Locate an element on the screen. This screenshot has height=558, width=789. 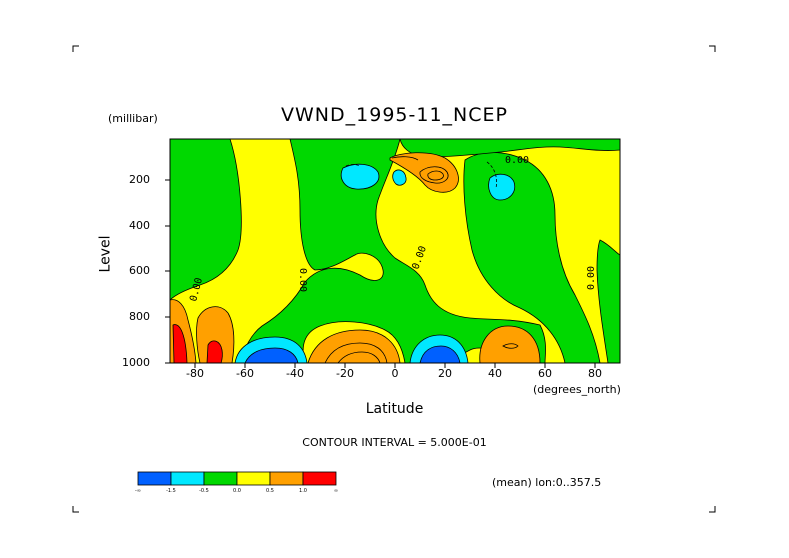
blue-region-lower-right is located at coordinates (440, 354).